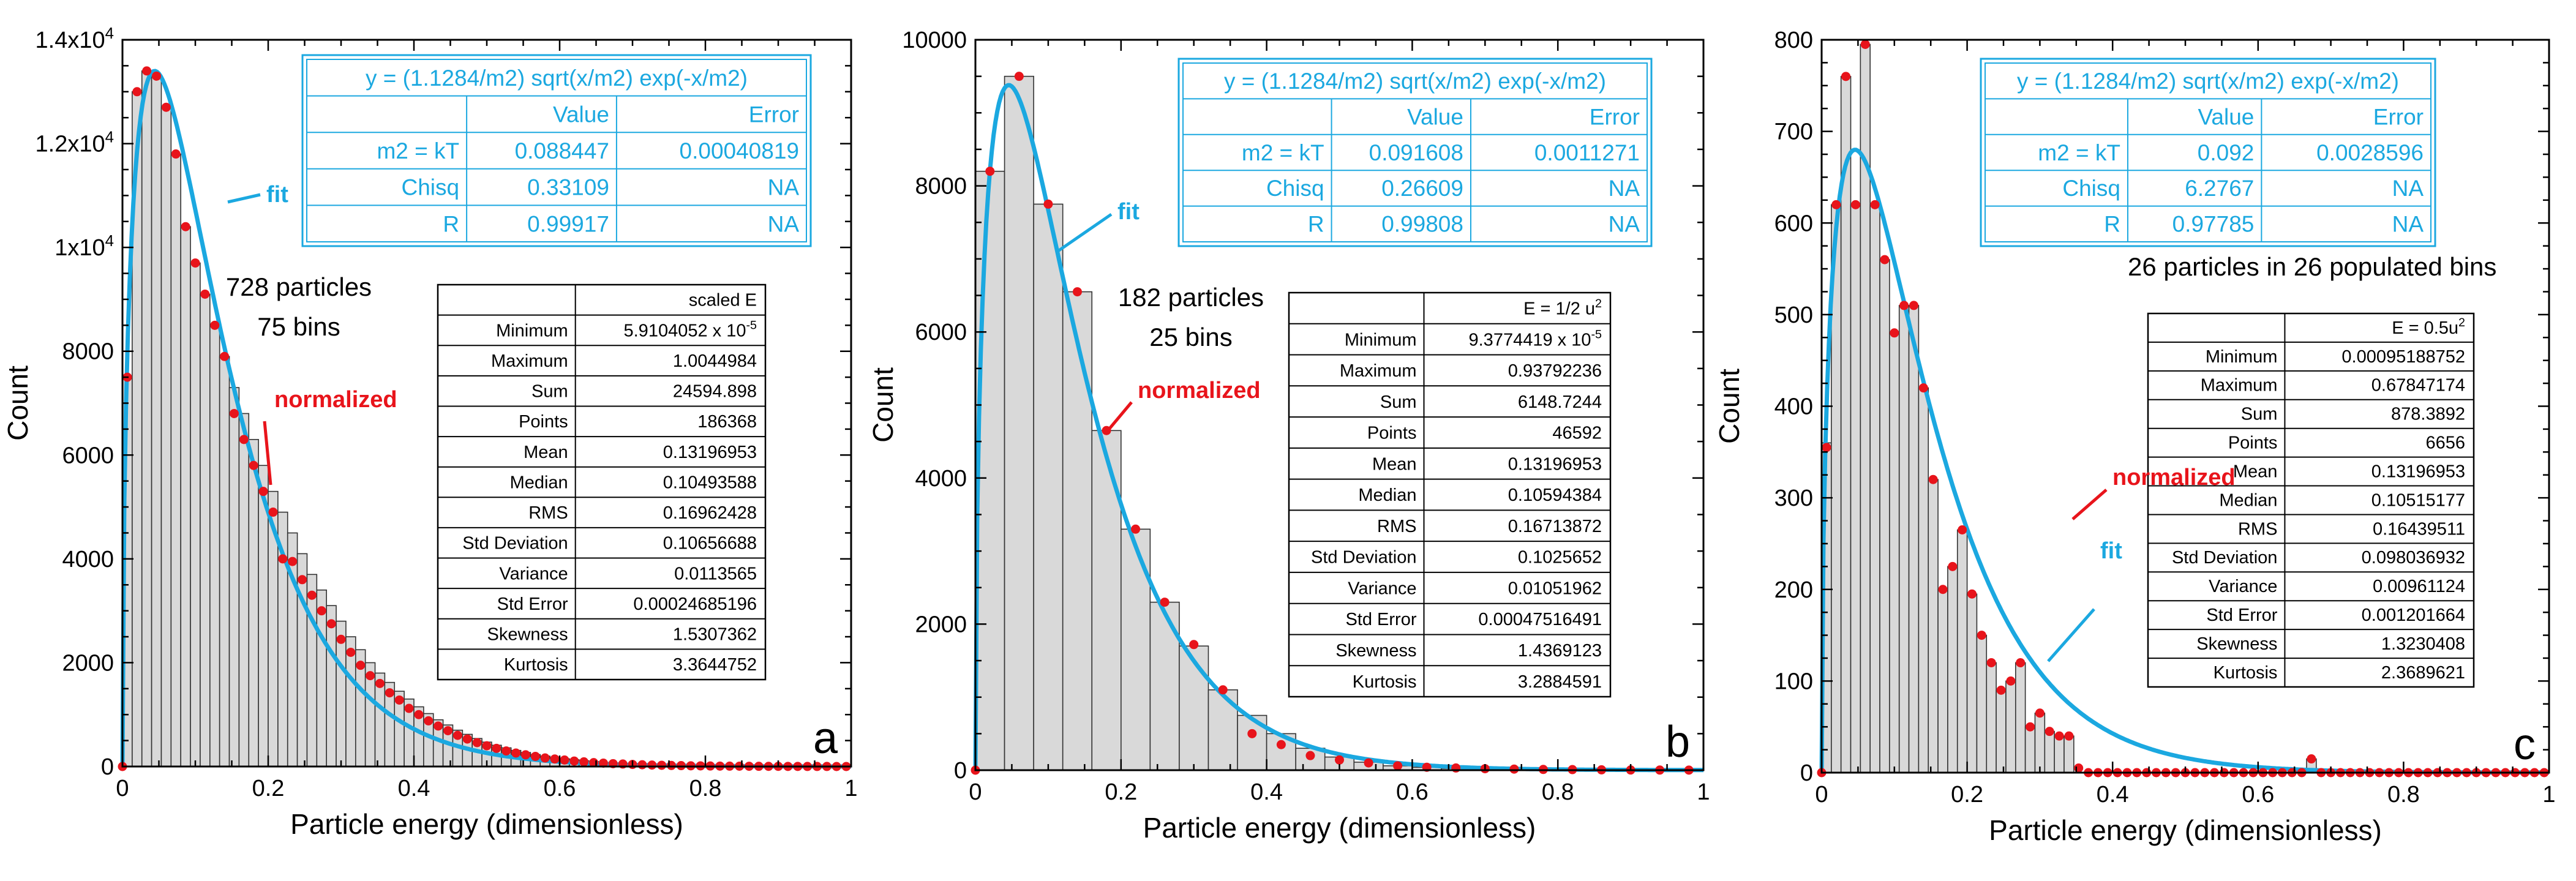 The height and width of the screenshot is (881, 2576). I want to click on stats-row-value-base: 1.0044984, so click(715, 361).